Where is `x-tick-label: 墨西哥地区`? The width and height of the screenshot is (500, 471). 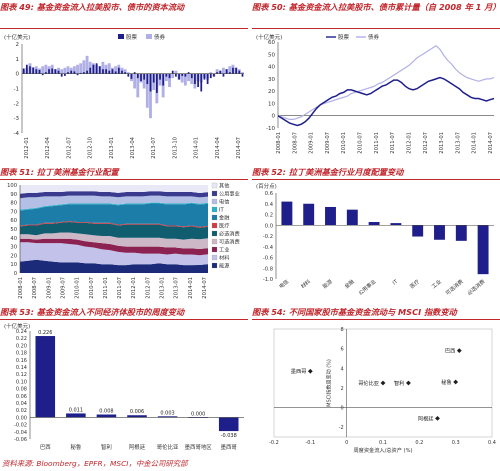
x-tick-label: 墨西哥地区 is located at coordinates (199, 447).